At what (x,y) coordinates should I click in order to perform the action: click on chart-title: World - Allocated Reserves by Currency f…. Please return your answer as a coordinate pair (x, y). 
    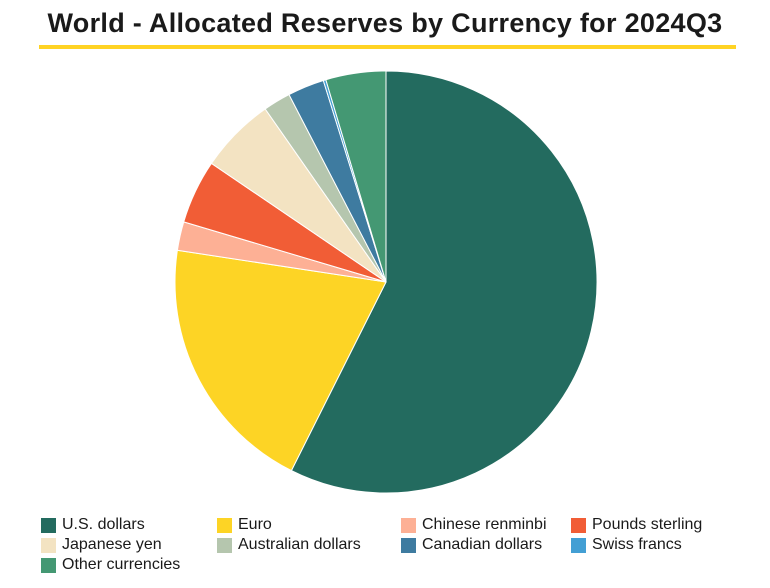
    Looking at the image, I should click on (385, 23).